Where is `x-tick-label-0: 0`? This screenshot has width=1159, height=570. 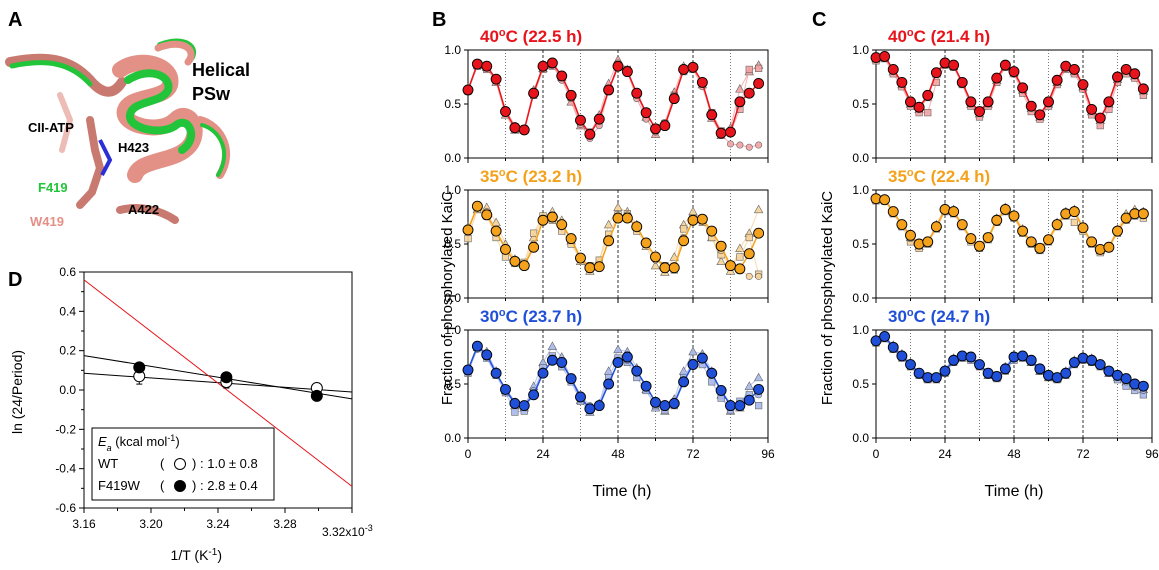 x-tick-label-0: 0 is located at coordinates (876, 454).